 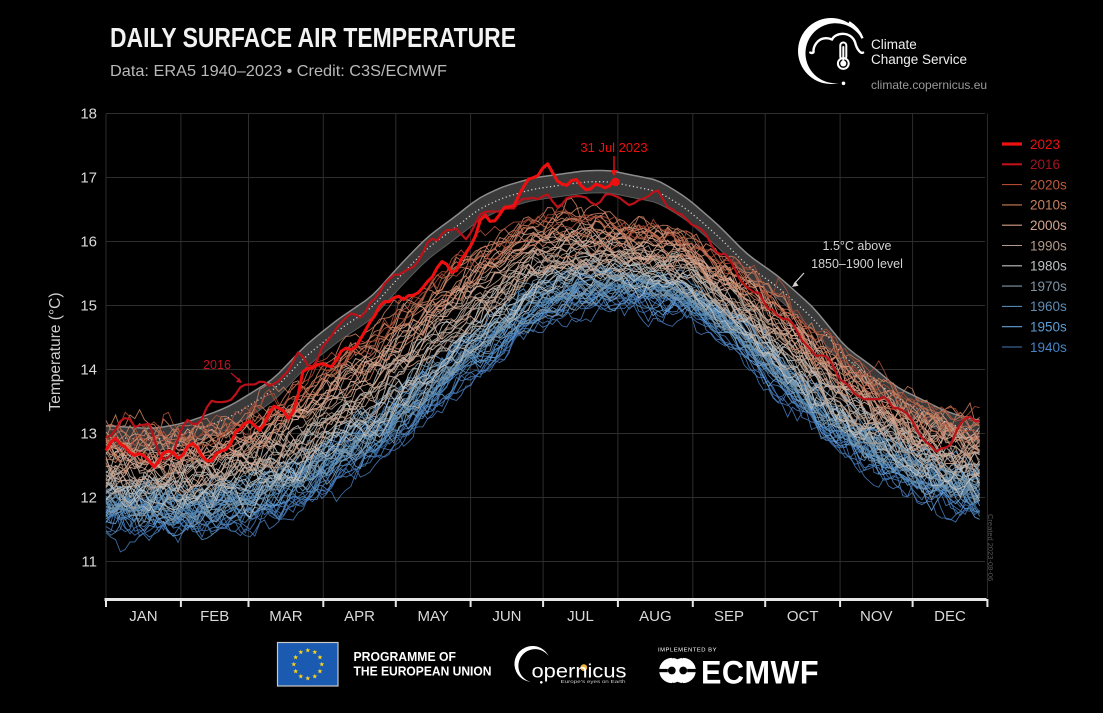 What do you see at coordinates (1048, 327) in the screenshot?
I see `svg-text: 1950s` at bounding box center [1048, 327].